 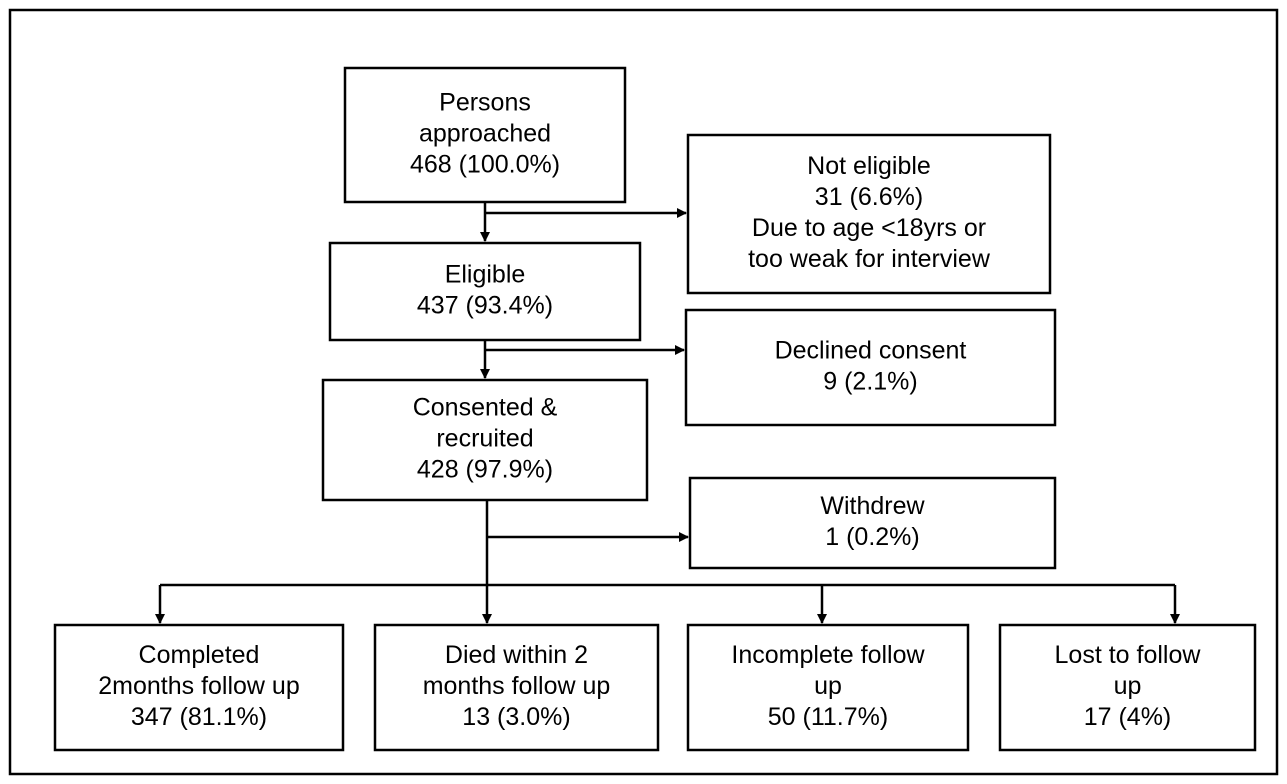 What do you see at coordinates (516, 655) in the screenshot?
I see `node-label: Died within 2` at bounding box center [516, 655].